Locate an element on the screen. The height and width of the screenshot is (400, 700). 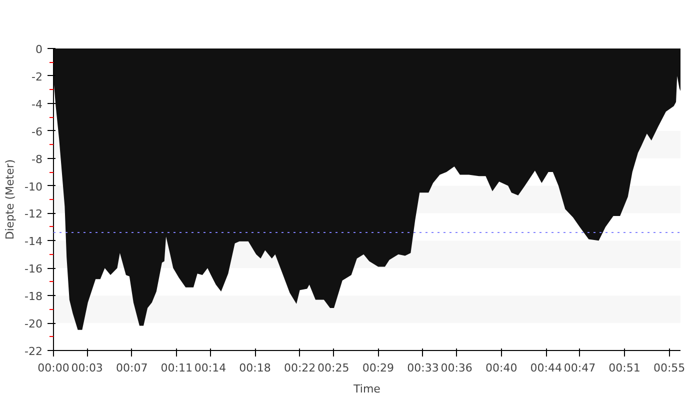
x-tick-label: 00:22 is located at coordinates (300, 368).